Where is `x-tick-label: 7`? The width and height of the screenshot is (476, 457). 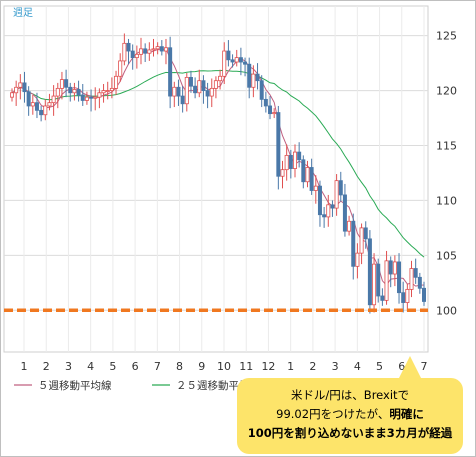 x-tick-label: 7 is located at coordinates (157, 366).